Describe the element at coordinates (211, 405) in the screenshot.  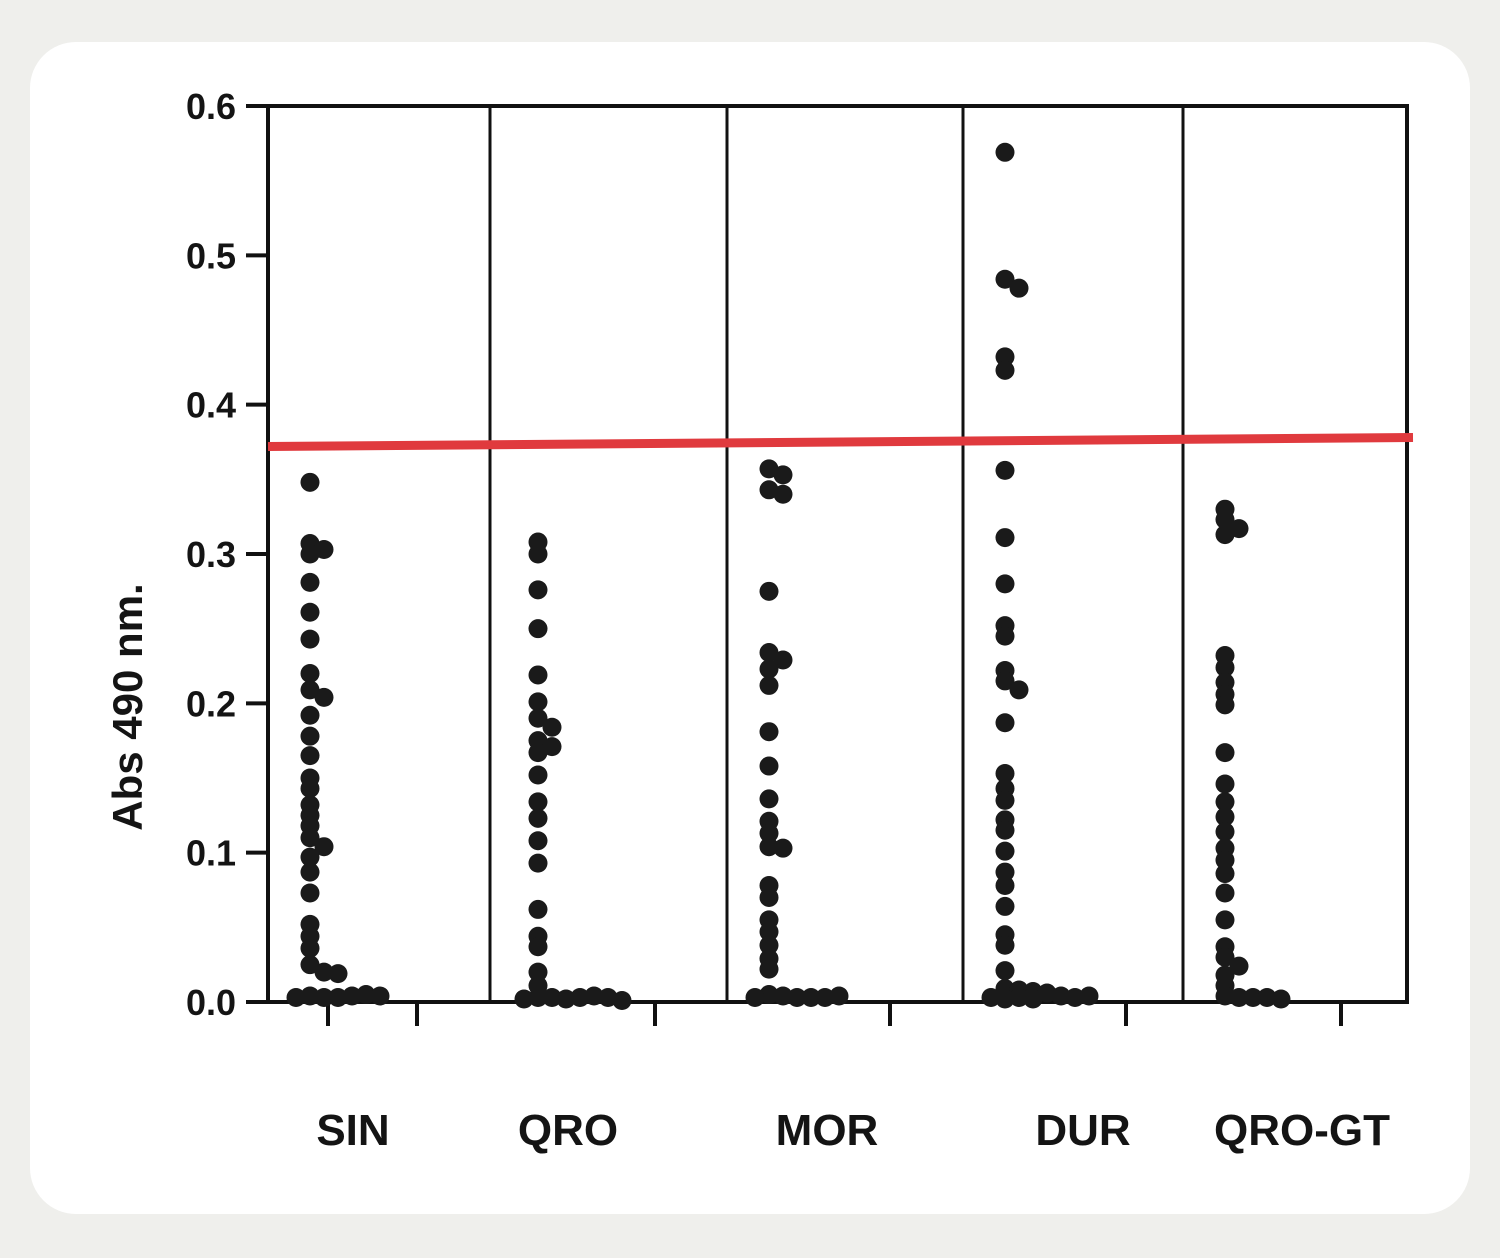
I see `y-tick-label: 0.4` at that location.